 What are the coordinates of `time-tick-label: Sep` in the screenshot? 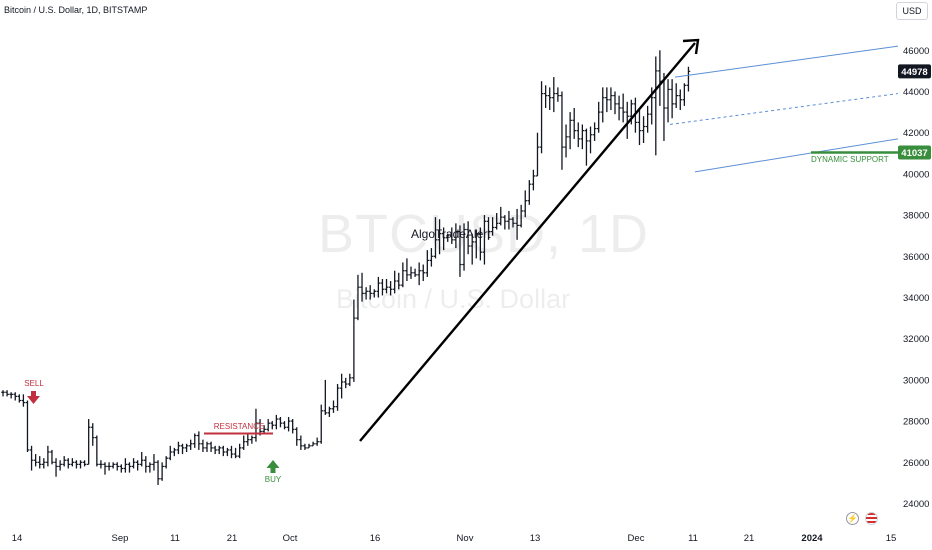 It's located at (120, 538).